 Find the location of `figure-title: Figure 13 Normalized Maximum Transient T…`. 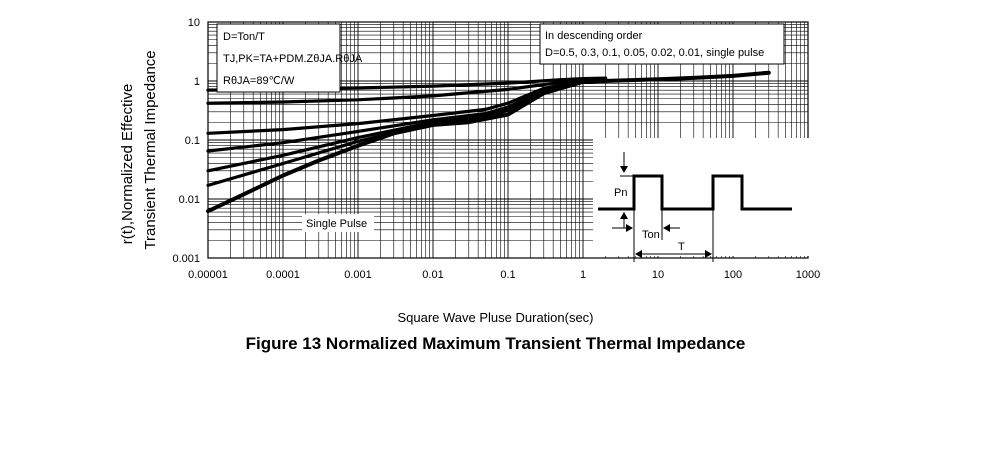

figure-title: Figure 13 Normalized Maximum Transient T… is located at coordinates (495, 343).